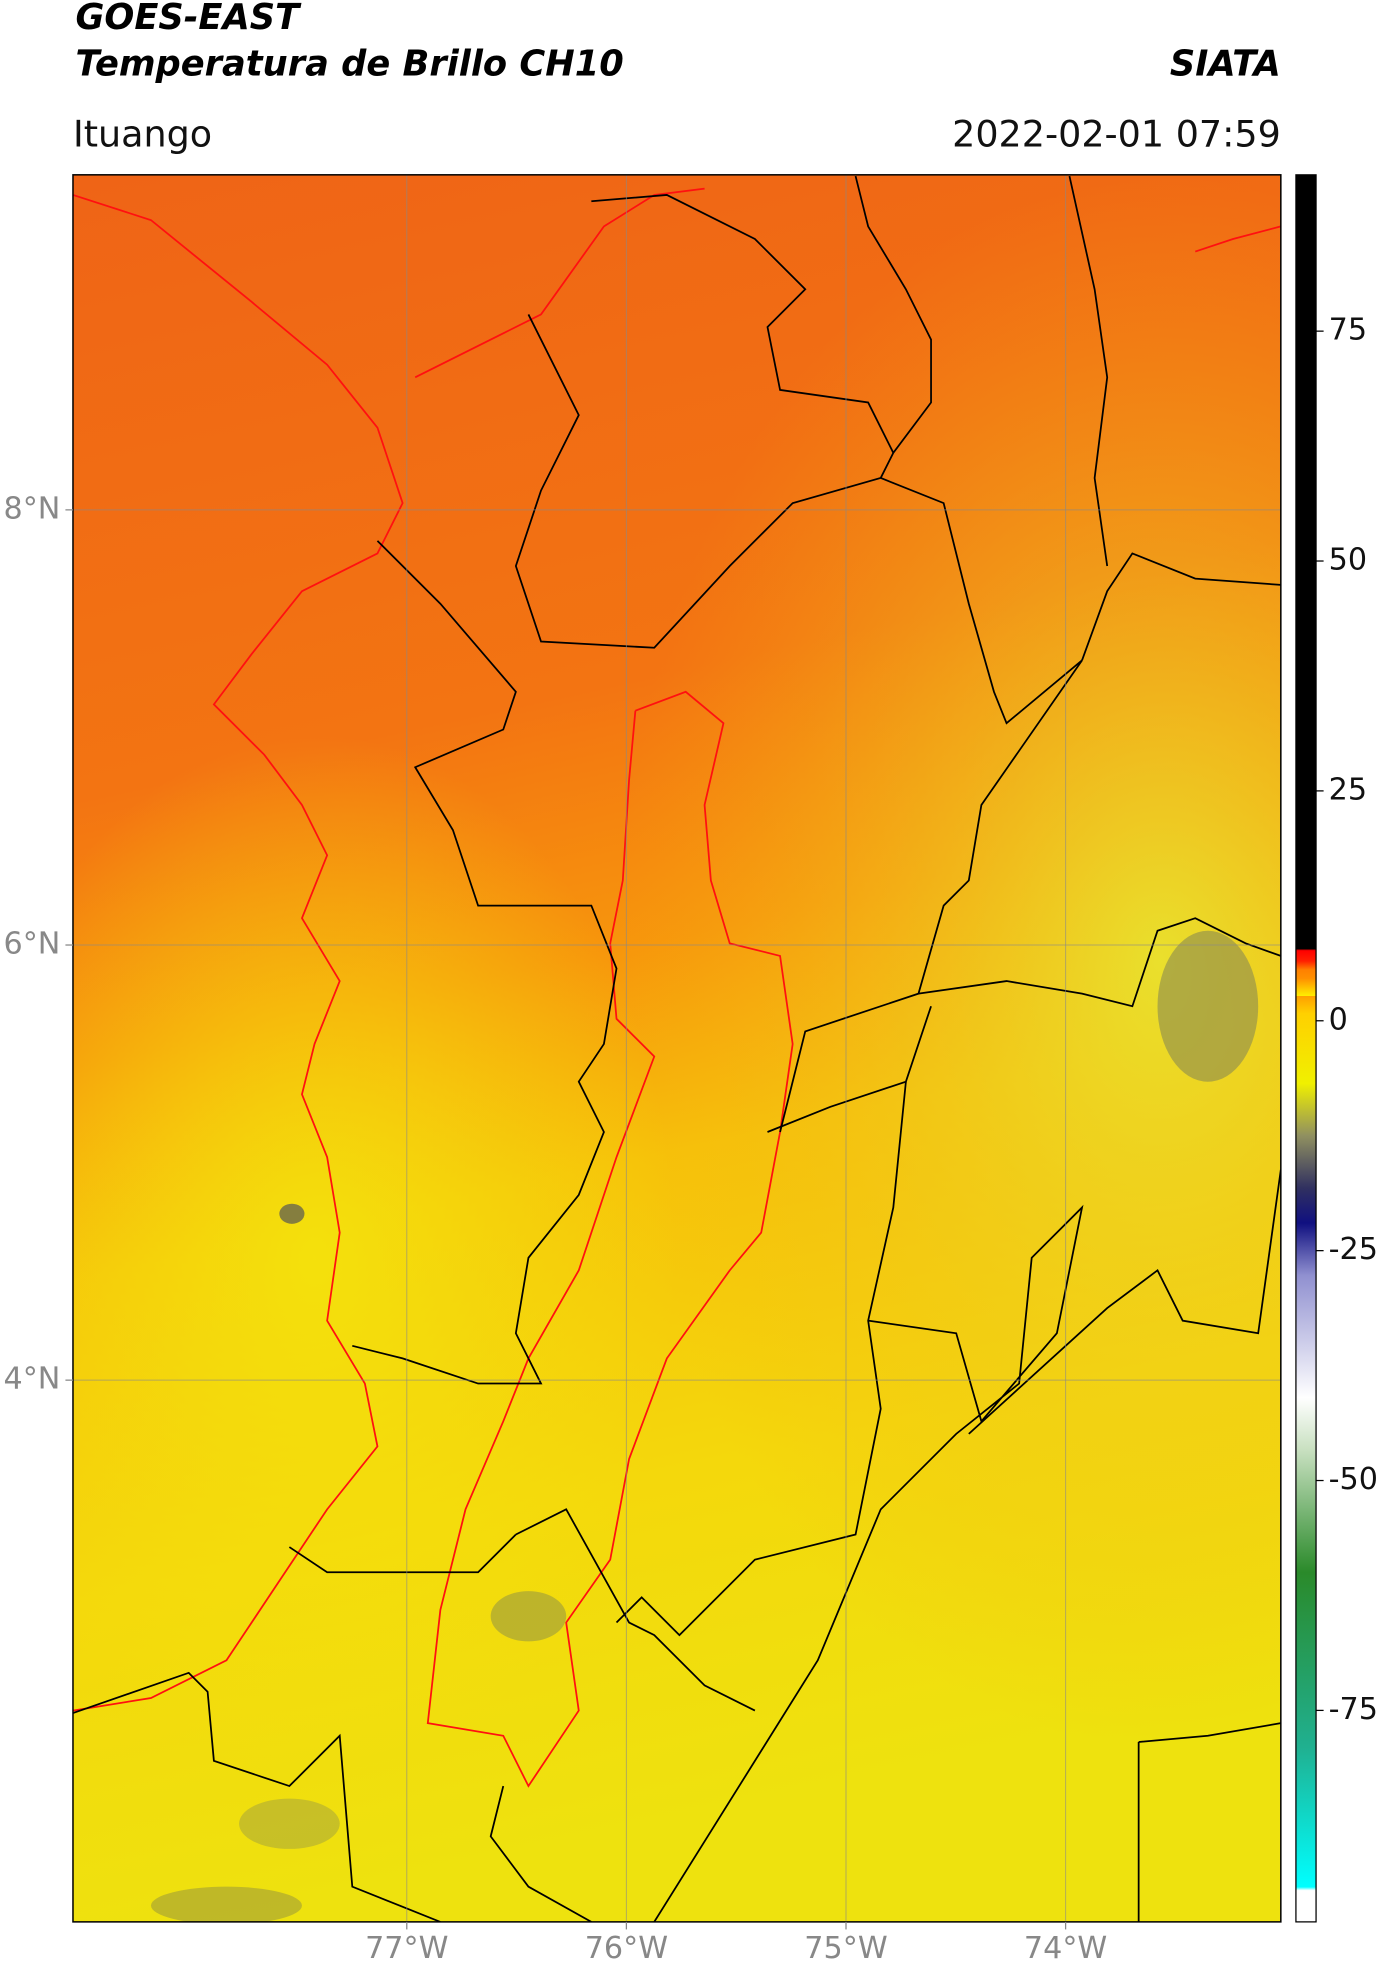 The width and height of the screenshot is (1384, 1981). I want to click on colorbar-tick-label: -50, so click(1353, 1479).